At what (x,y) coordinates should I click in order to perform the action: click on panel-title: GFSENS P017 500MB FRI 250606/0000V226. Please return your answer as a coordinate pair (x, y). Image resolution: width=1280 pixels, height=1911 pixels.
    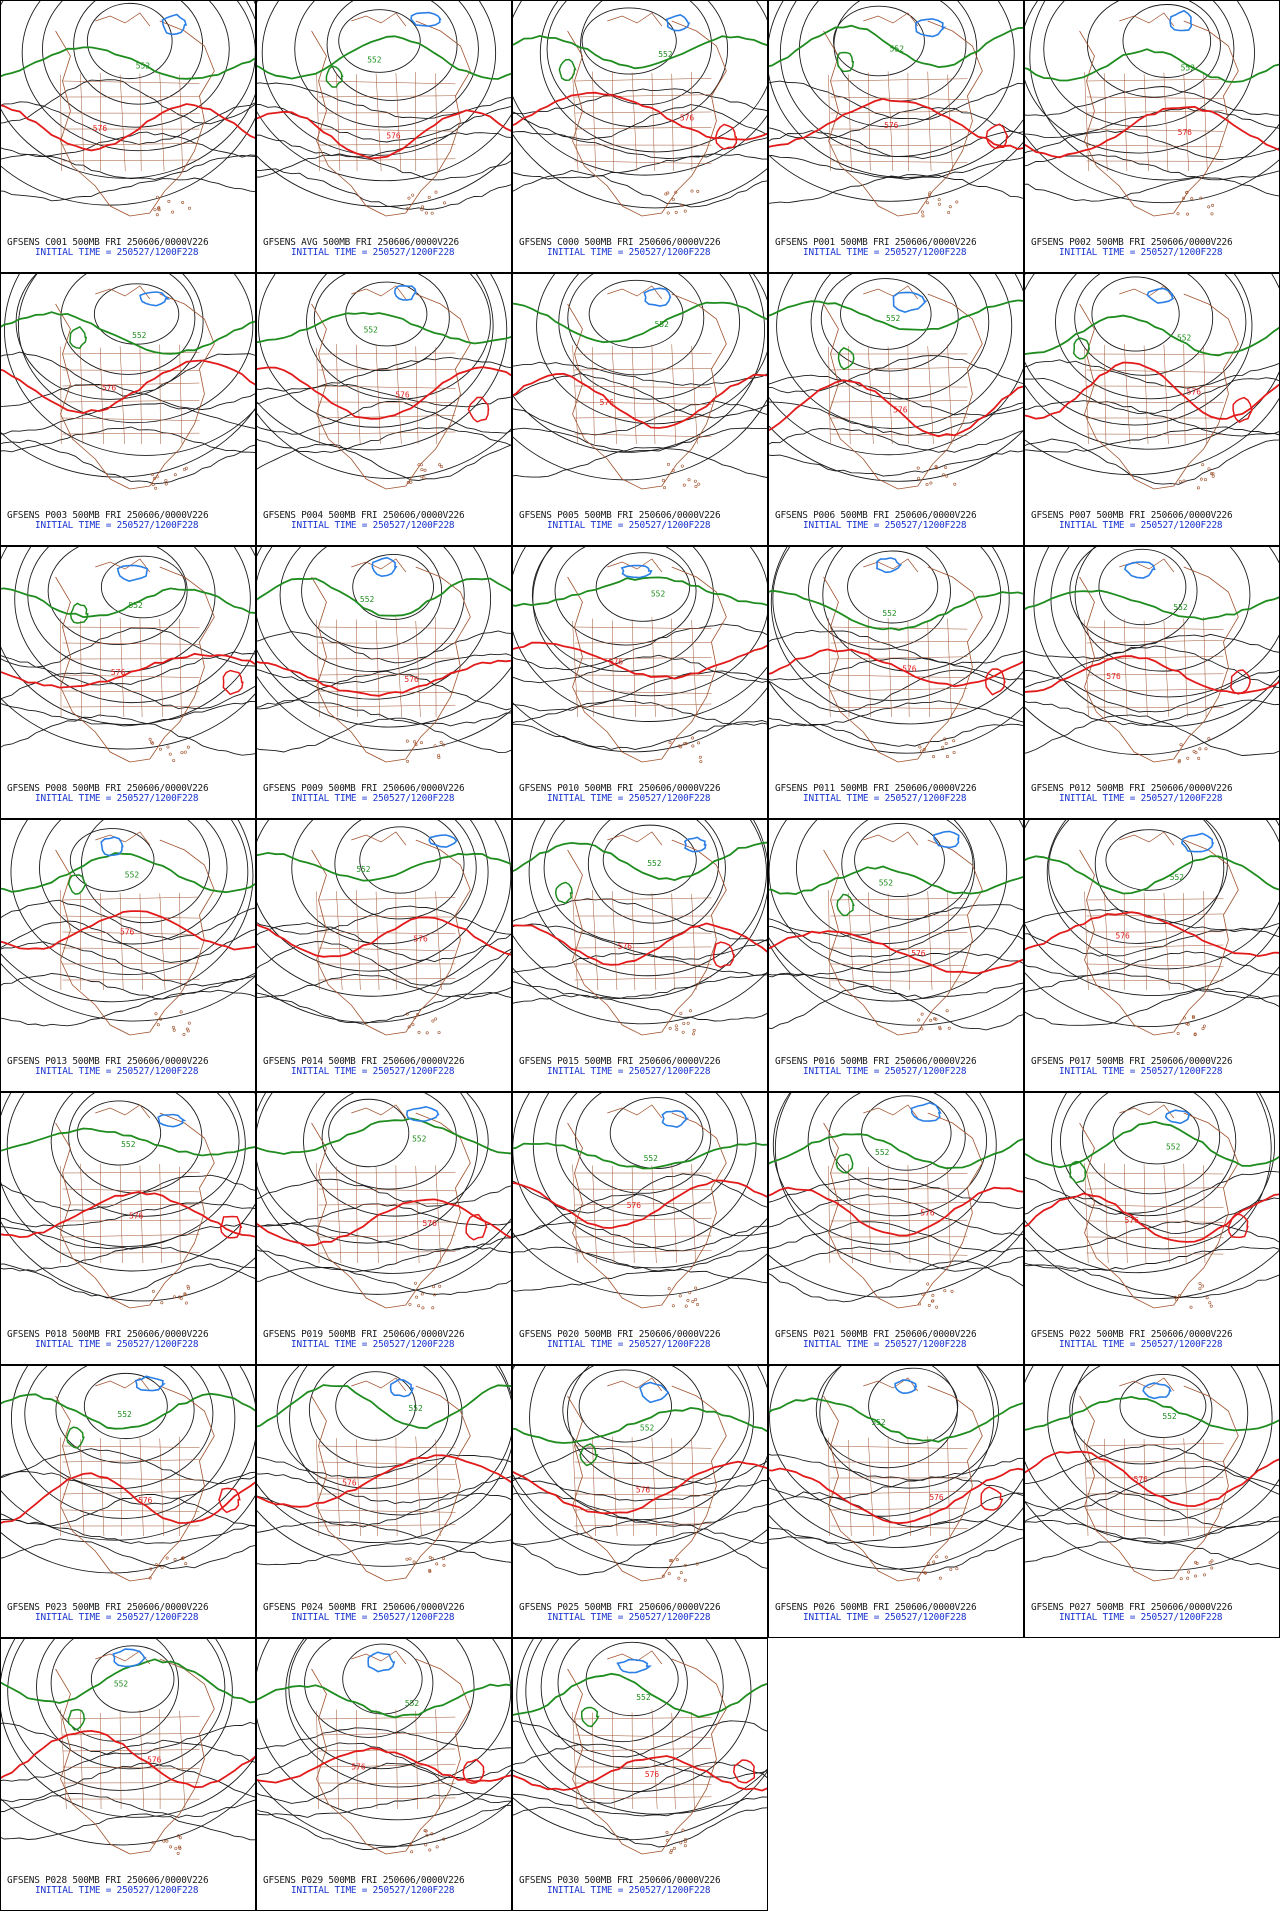
    Looking at the image, I should click on (1132, 1061).